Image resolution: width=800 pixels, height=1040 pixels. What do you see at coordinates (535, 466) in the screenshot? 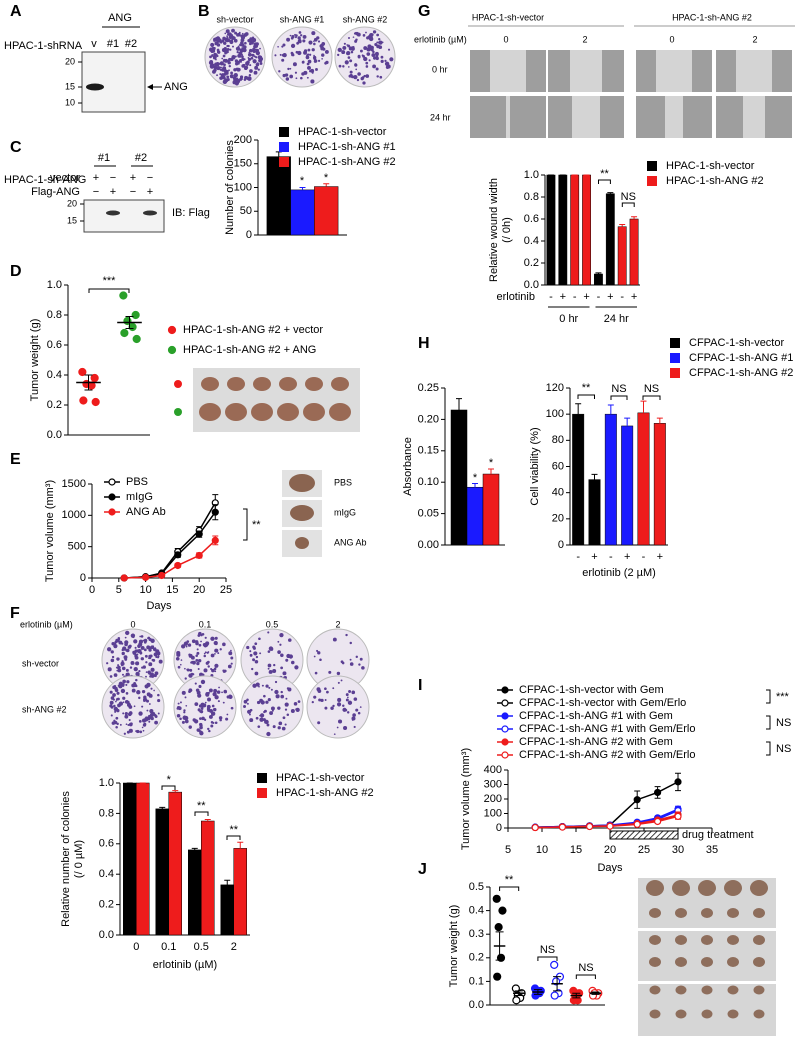
I see `y-axis-label: Cell viability (%)` at bounding box center [535, 466].